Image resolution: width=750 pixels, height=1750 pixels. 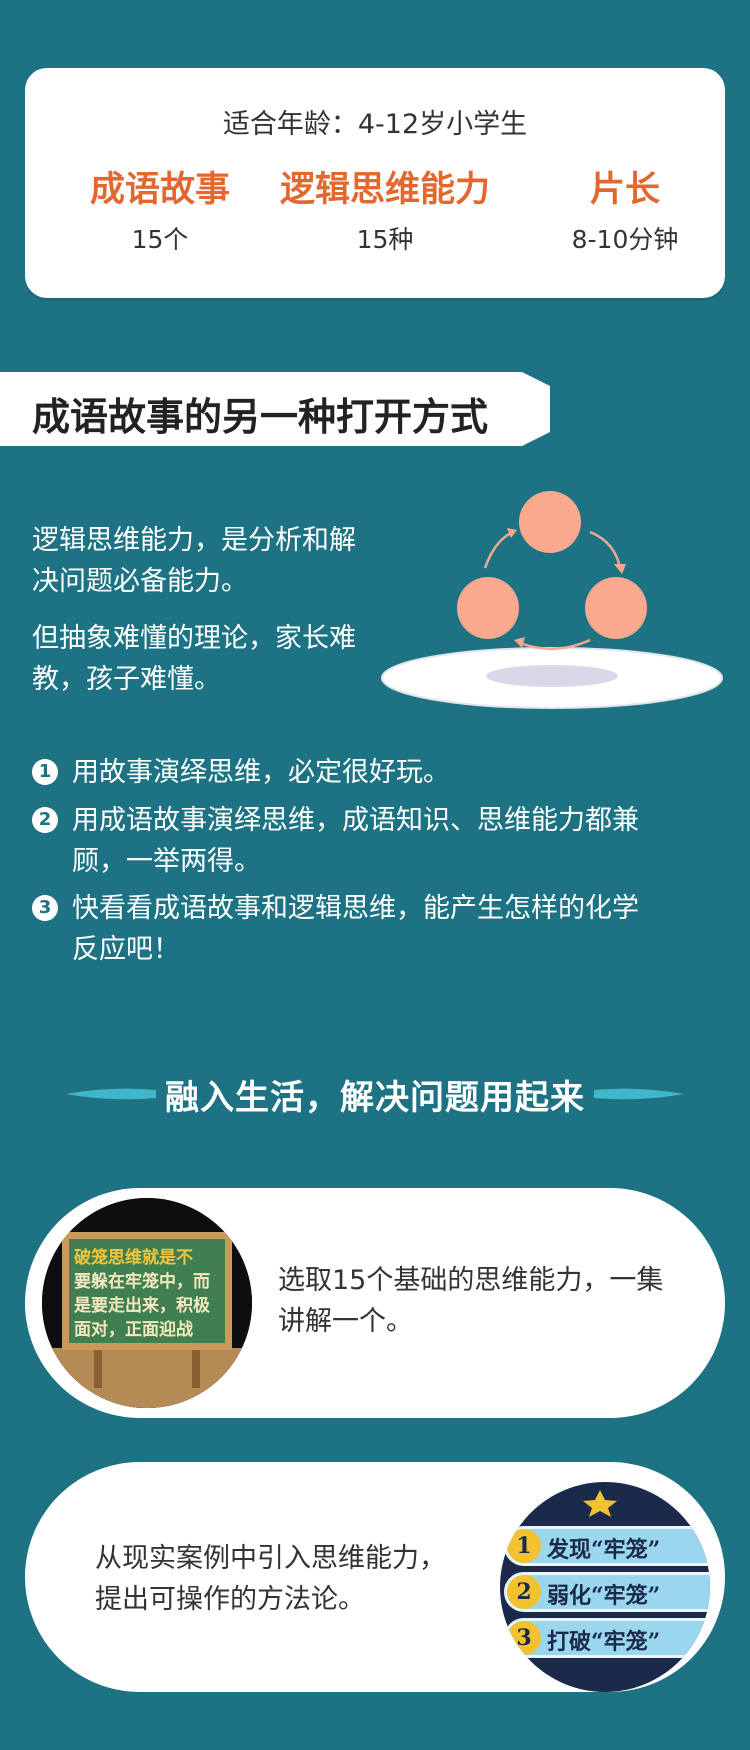 I want to click on stat-length: 片长 8-10分钟, so click(x=625, y=214).